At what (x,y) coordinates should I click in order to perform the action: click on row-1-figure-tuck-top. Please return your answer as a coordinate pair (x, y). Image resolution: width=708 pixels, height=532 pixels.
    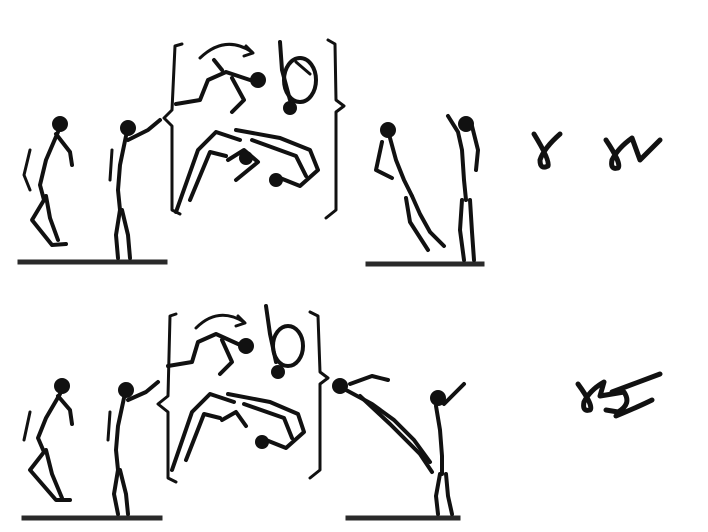
    Looking at the image, I should click on (220, 86).